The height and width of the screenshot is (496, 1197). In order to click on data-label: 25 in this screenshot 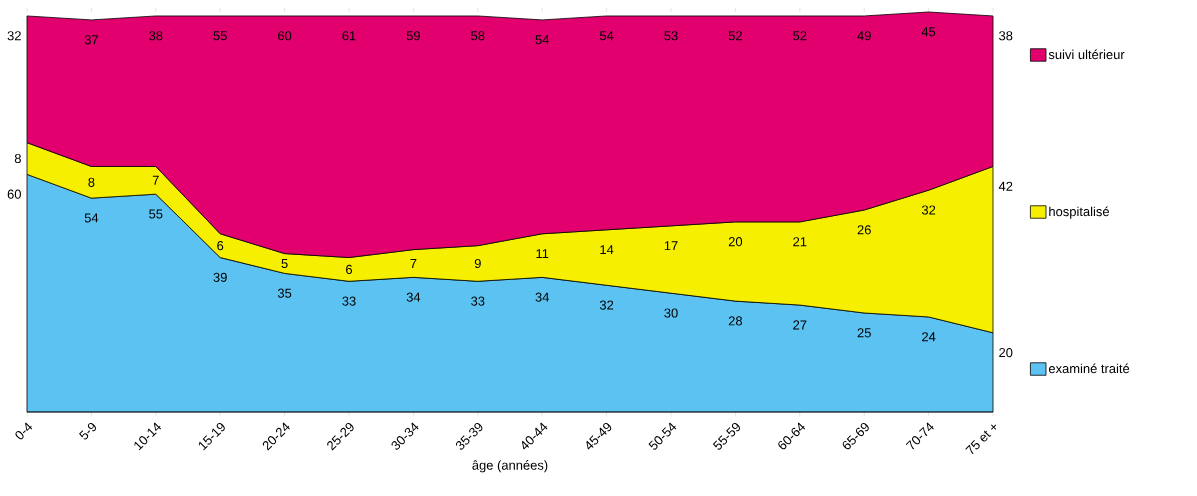, I will do `click(864, 333)`.